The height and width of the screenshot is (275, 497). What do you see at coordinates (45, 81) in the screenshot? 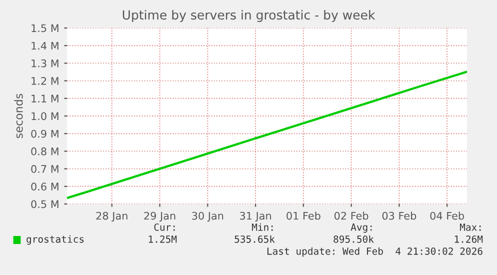
I see `y-tick-label: 1.2 M` at bounding box center [45, 81].